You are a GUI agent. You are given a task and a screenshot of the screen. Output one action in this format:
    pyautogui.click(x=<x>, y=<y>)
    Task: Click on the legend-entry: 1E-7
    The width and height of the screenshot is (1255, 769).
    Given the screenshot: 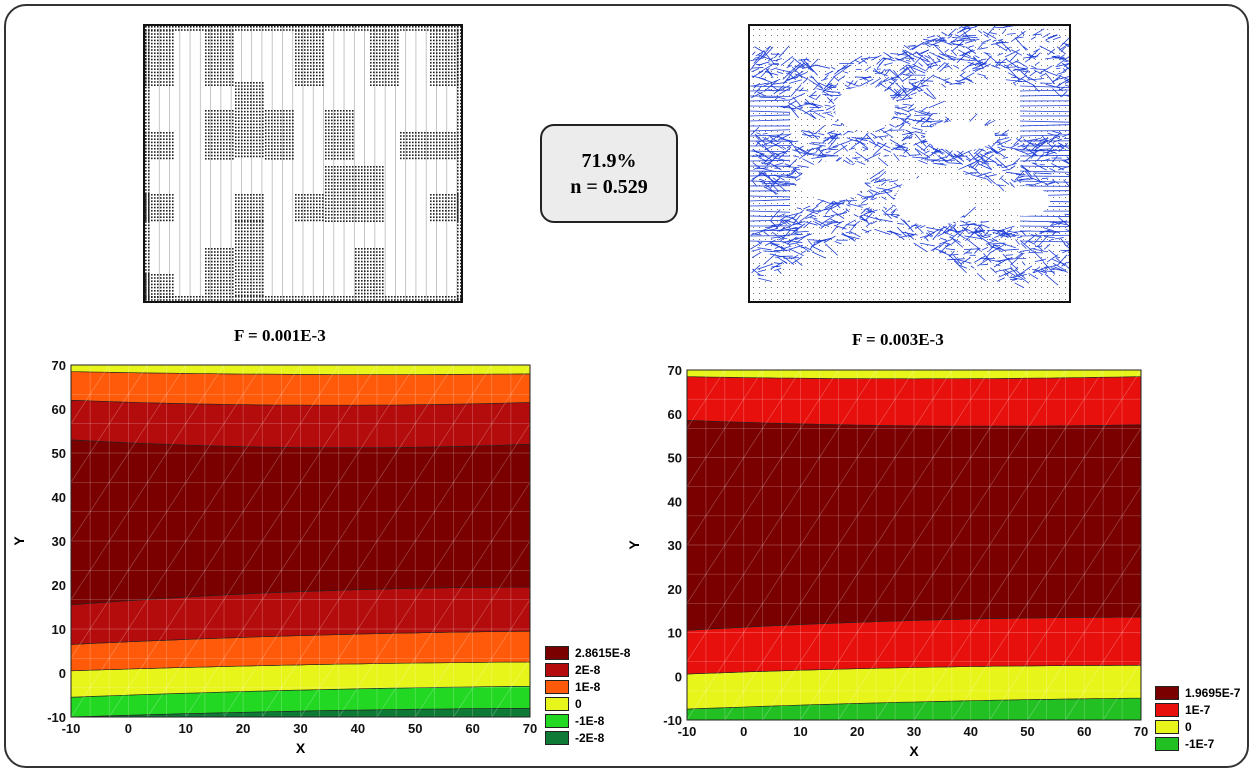 What is the action you would take?
    pyautogui.click(x=1197, y=709)
    